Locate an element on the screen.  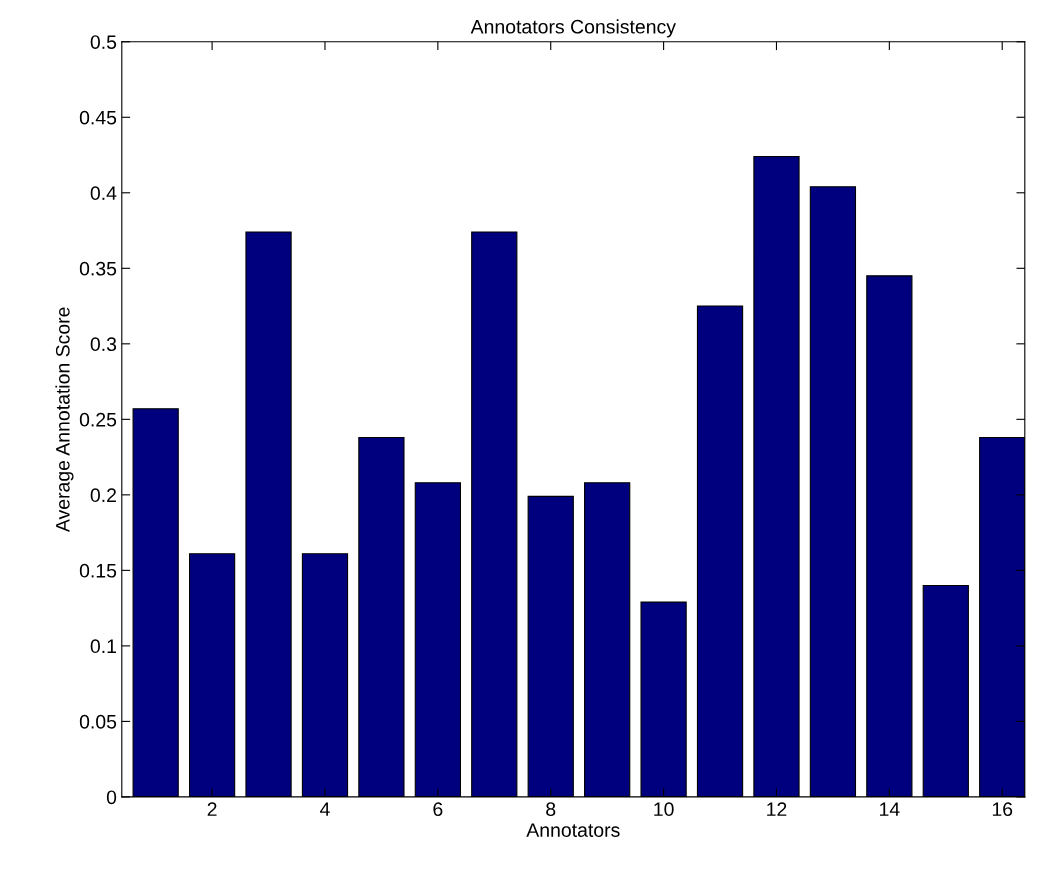
x-tick-label: 10 is located at coordinates (664, 809).